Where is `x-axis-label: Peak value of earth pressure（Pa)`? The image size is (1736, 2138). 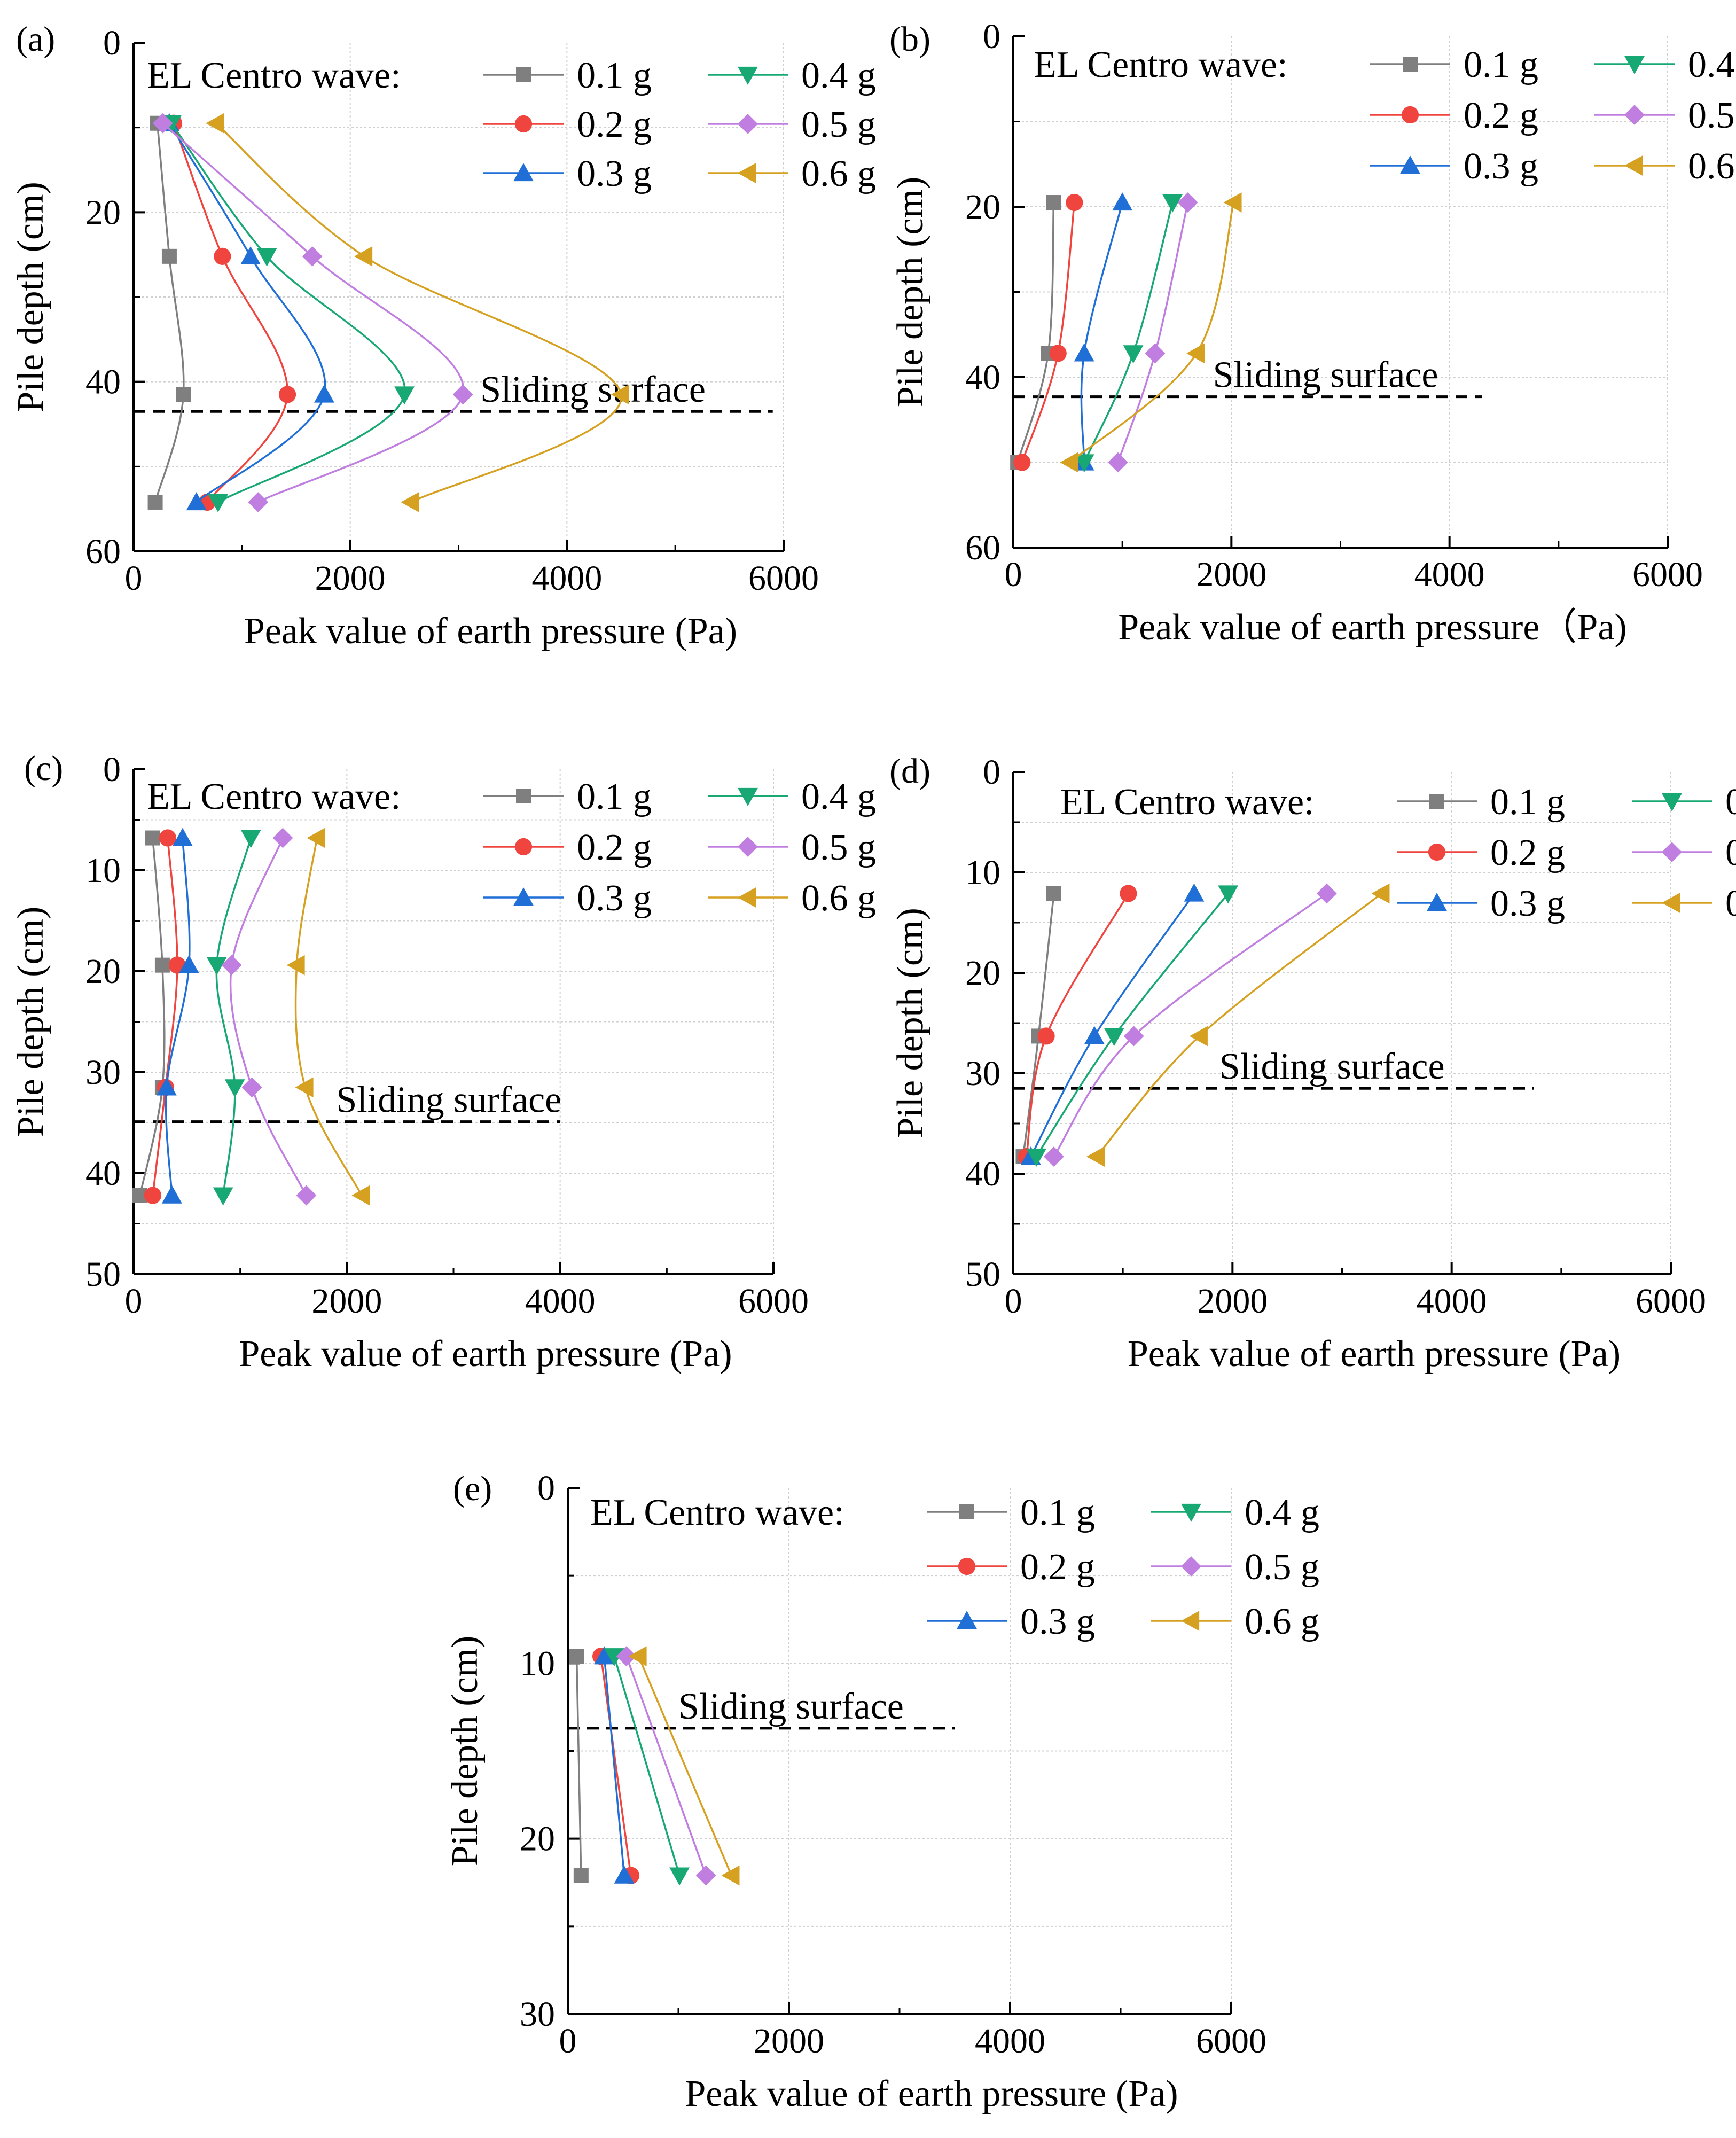 x-axis-label: Peak value of earth pressure（Pa) is located at coordinates (1372, 627).